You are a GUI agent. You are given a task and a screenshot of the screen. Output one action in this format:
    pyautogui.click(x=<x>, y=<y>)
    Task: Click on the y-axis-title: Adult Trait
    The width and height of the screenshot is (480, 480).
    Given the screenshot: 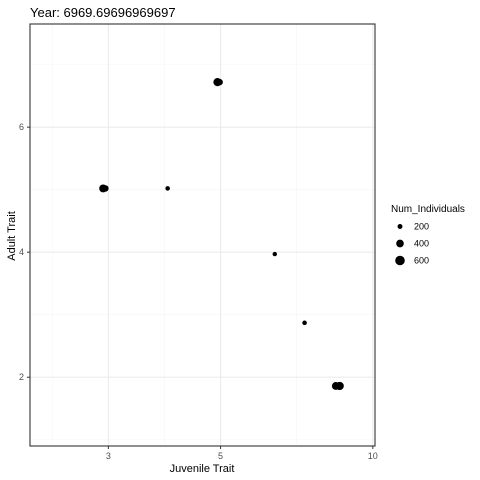 What is the action you would take?
    pyautogui.click(x=12, y=236)
    